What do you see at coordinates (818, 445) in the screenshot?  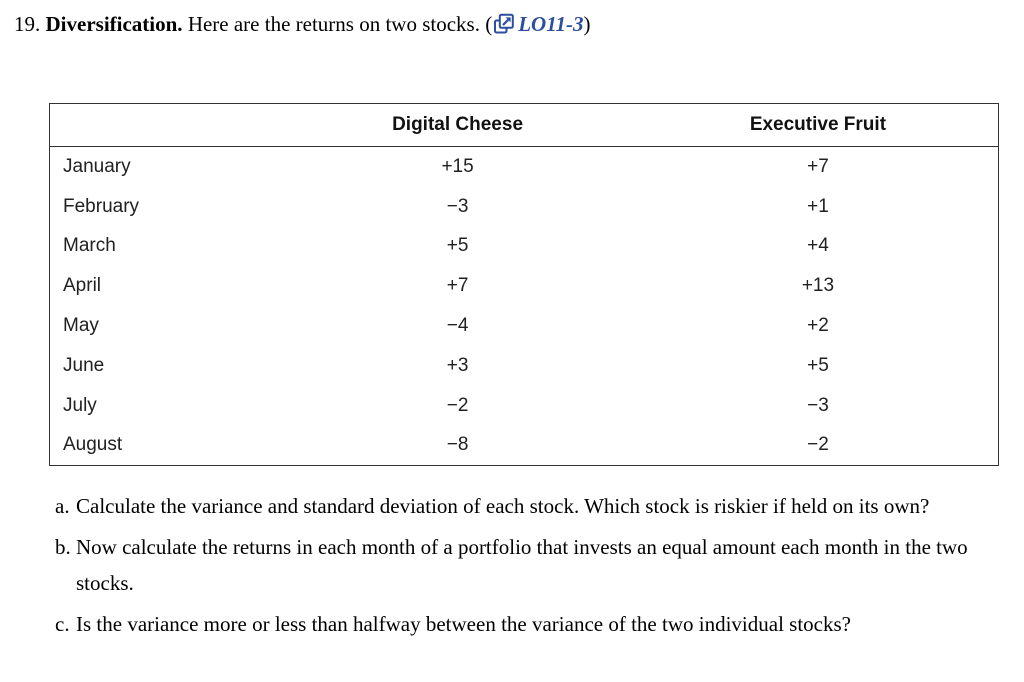 I see `executive-fruit-cell: −2` at bounding box center [818, 445].